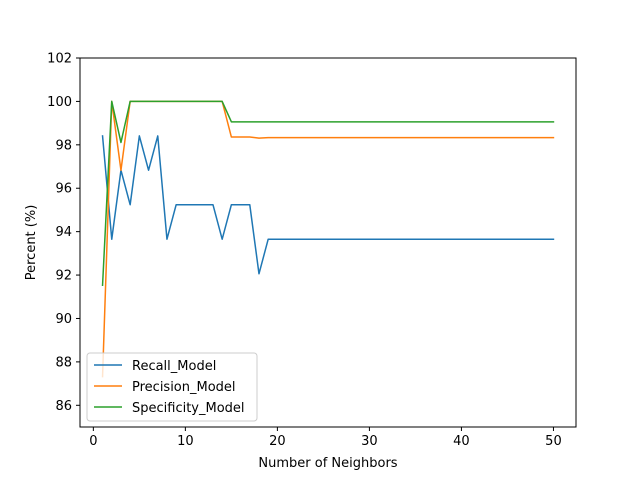 Image resolution: width=640 pixels, height=480 pixels. What do you see at coordinates (93, 441) in the screenshot?
I see `x-tick-label: 0` at bounding box center [93, 441].